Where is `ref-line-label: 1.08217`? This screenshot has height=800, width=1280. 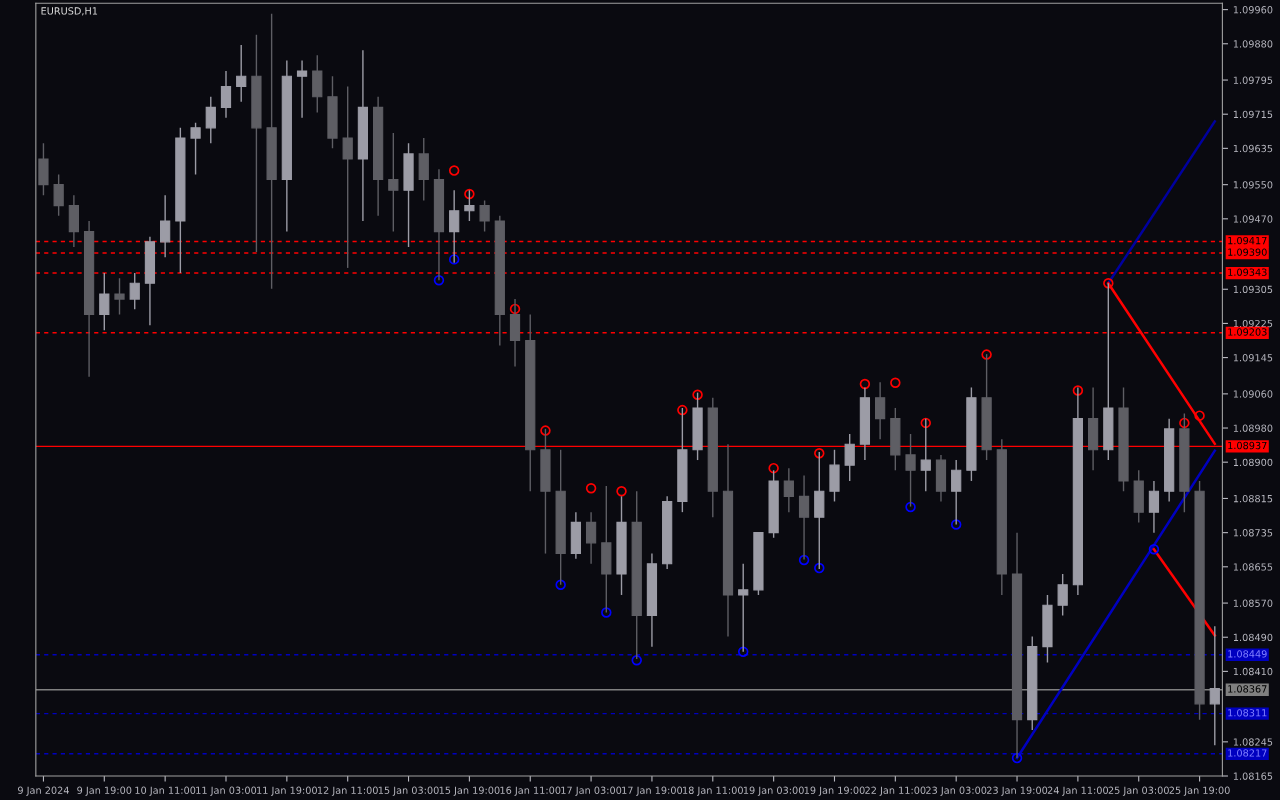
ref-line-label: 1.08217 is located at coordinates (1247, 753).